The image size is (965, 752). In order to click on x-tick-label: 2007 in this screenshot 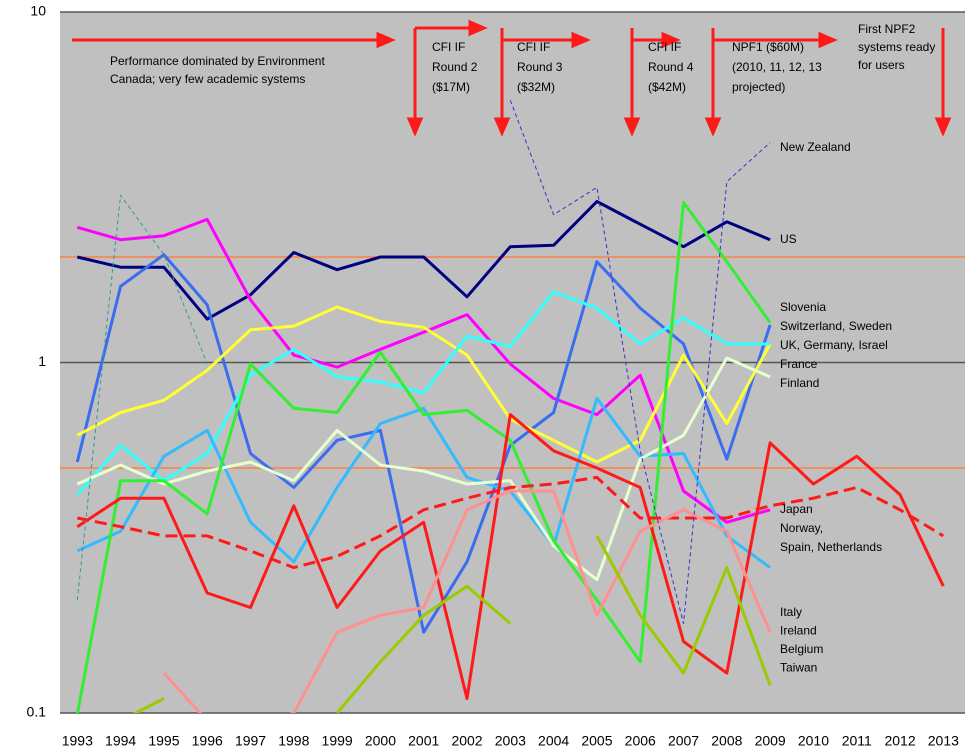, I will do `click(683, 741)`.